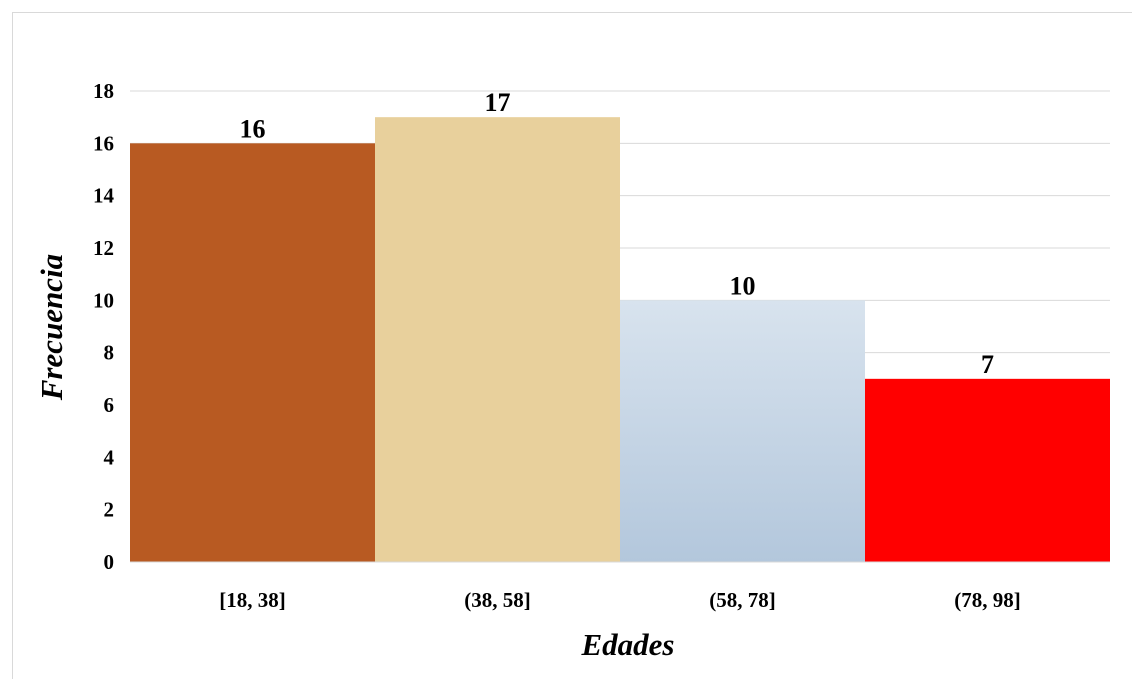 This screenshot has height=679, width=1134. I want to click on y-tick-label: 6, so click(109, 405).